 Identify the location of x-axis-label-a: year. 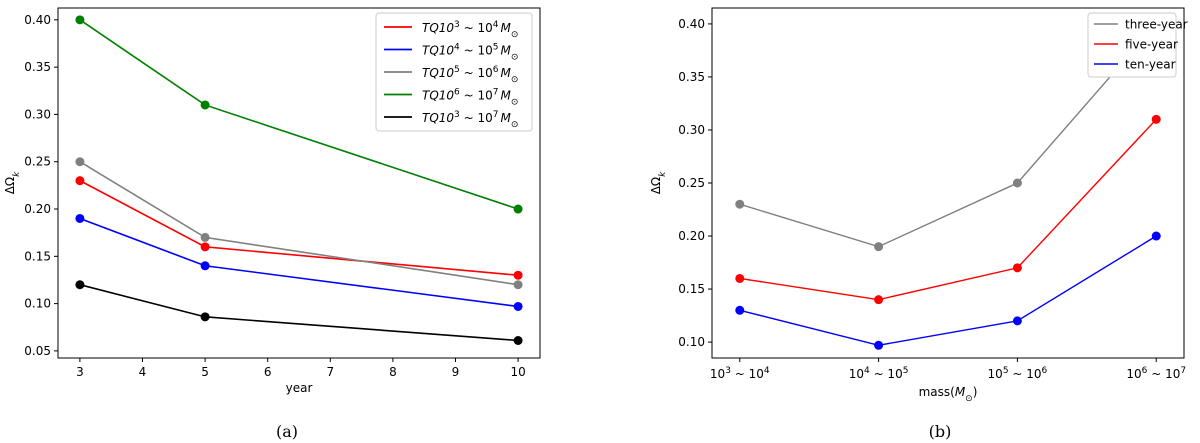
(299, 388).